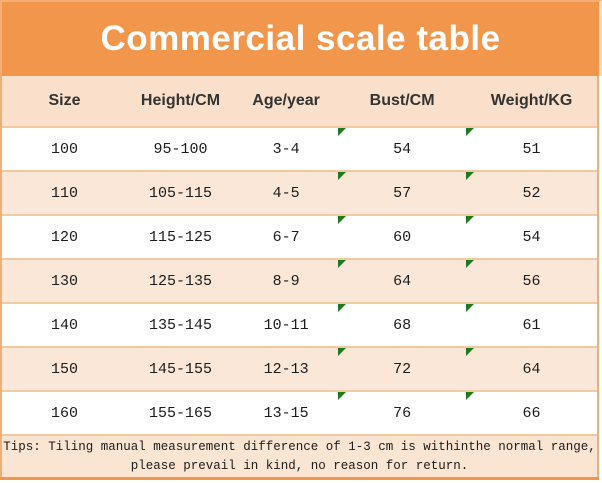 The height and width of the screenshot is (483, 602). I want to click on cell-value: 6-7, so click(286, 237).